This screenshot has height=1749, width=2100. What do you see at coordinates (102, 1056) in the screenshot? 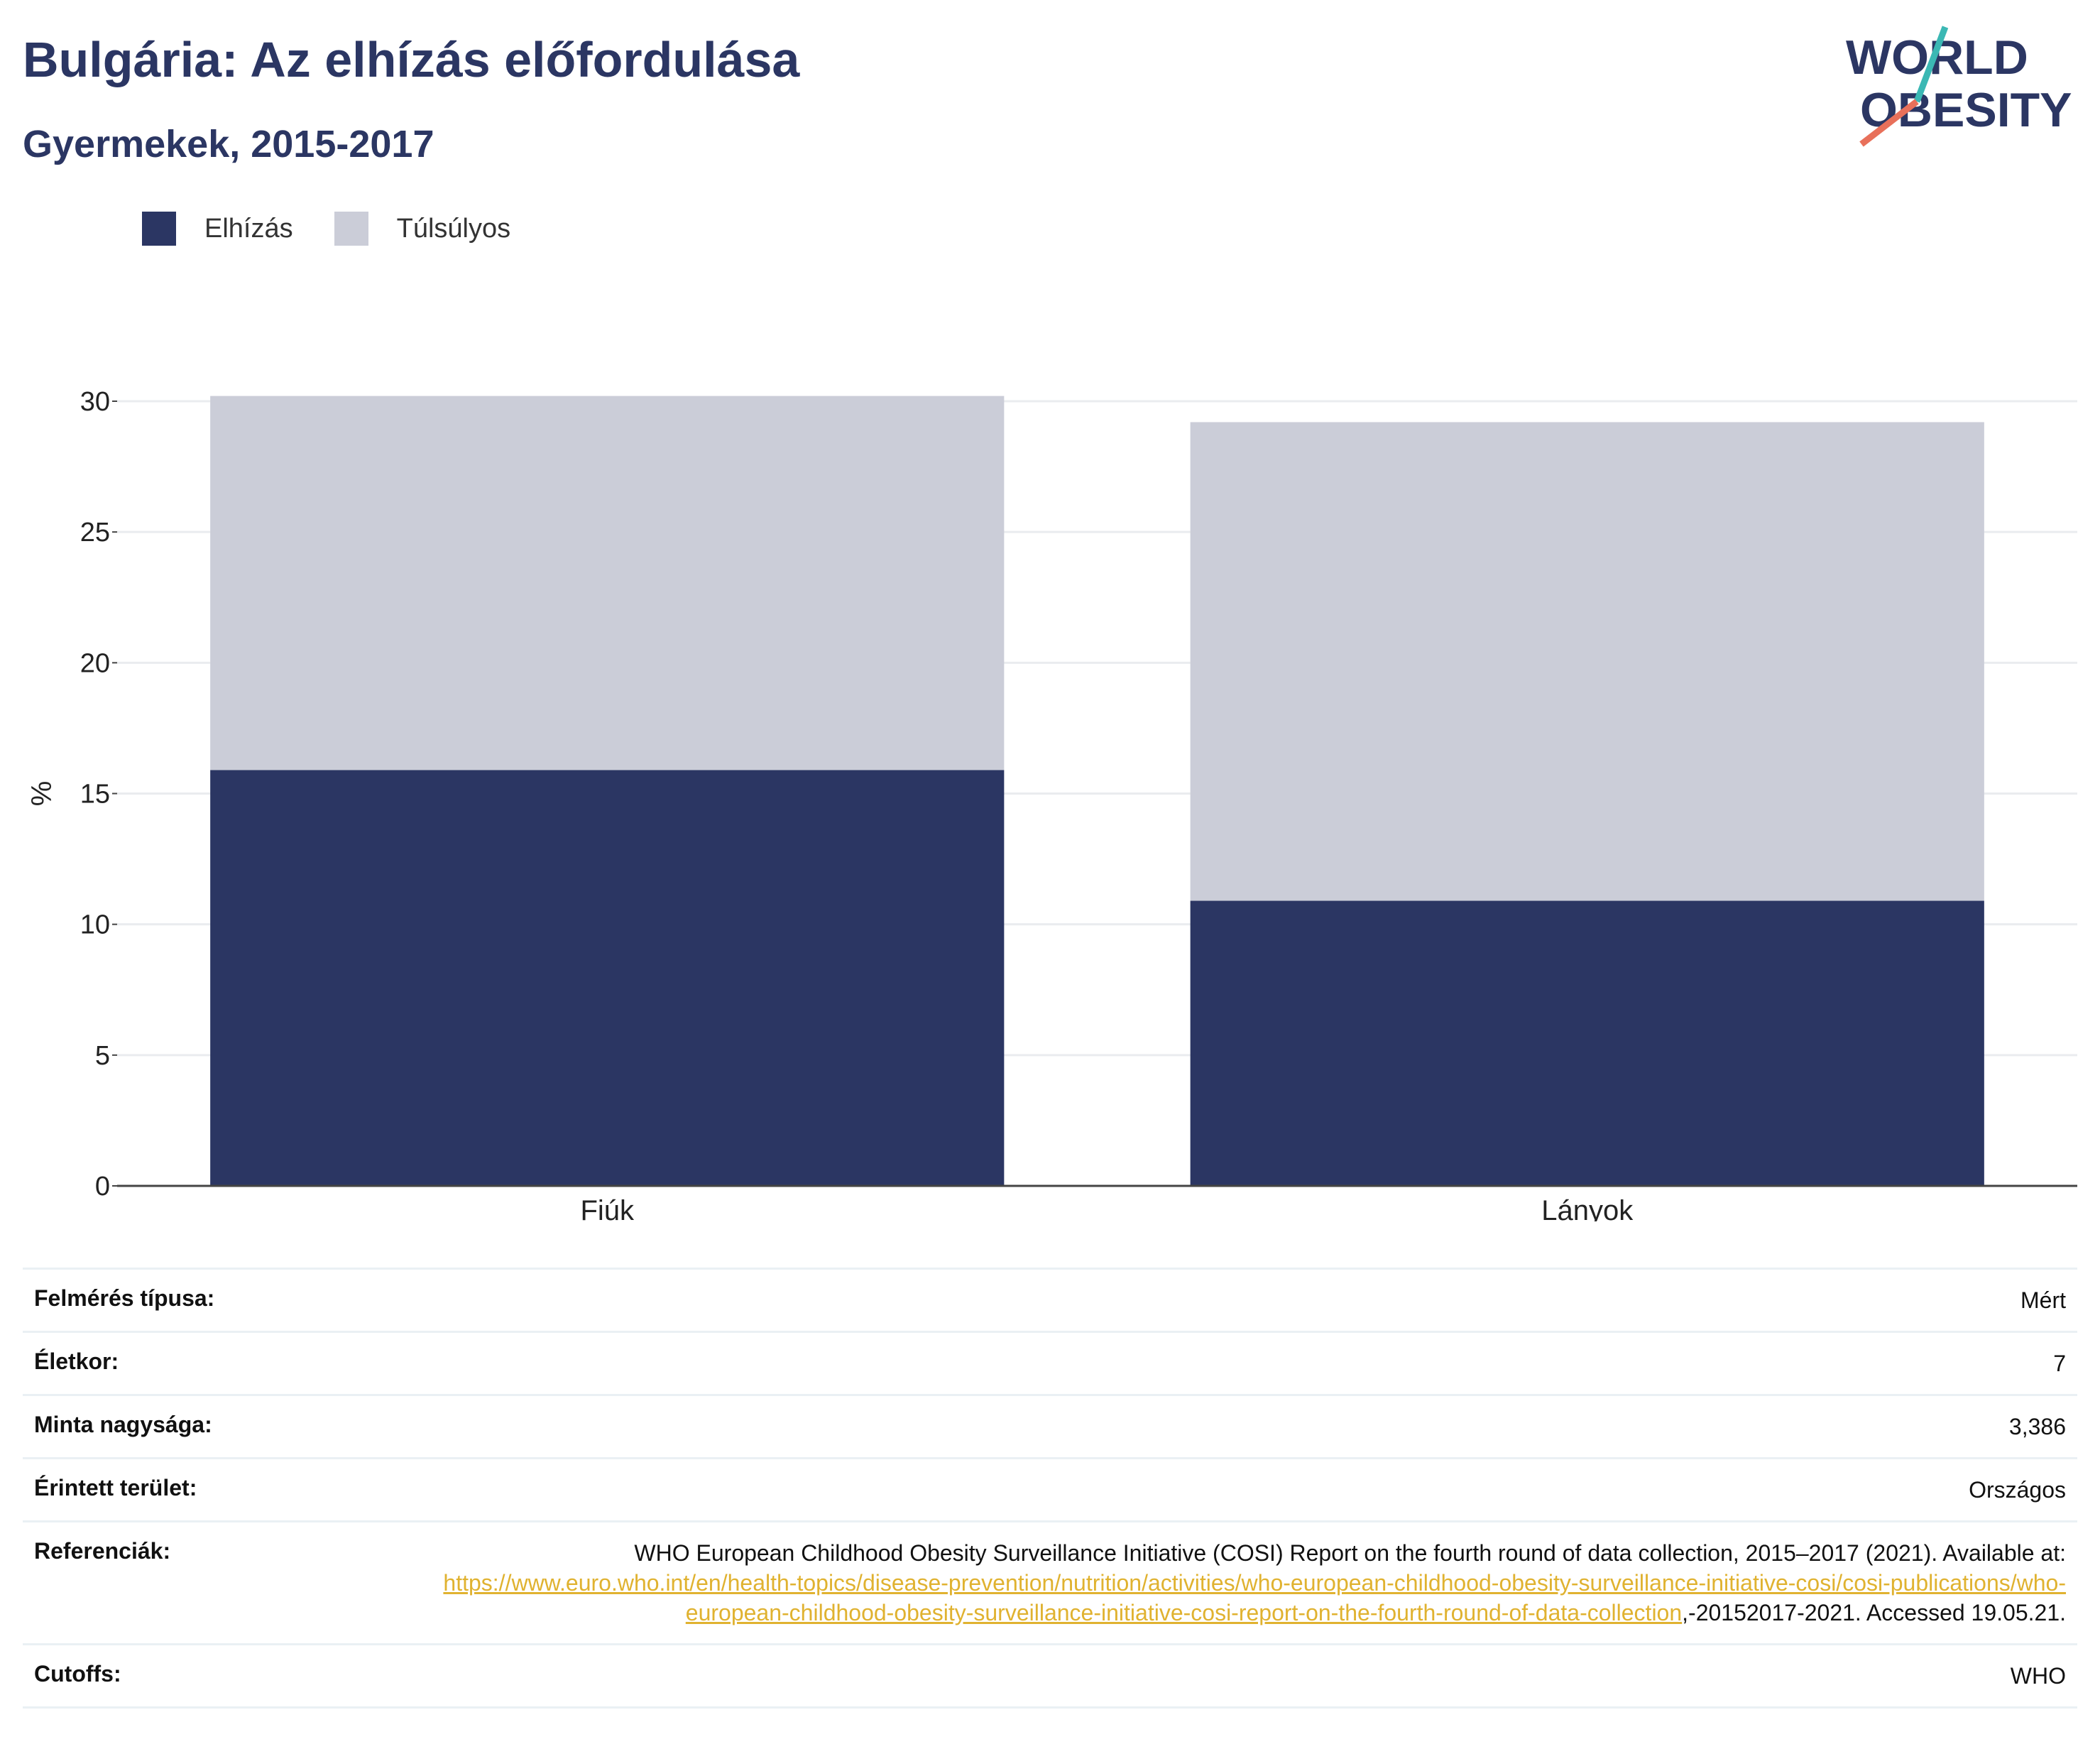
I see `y-tick-label: 5` at bounding box center [102, 1056].